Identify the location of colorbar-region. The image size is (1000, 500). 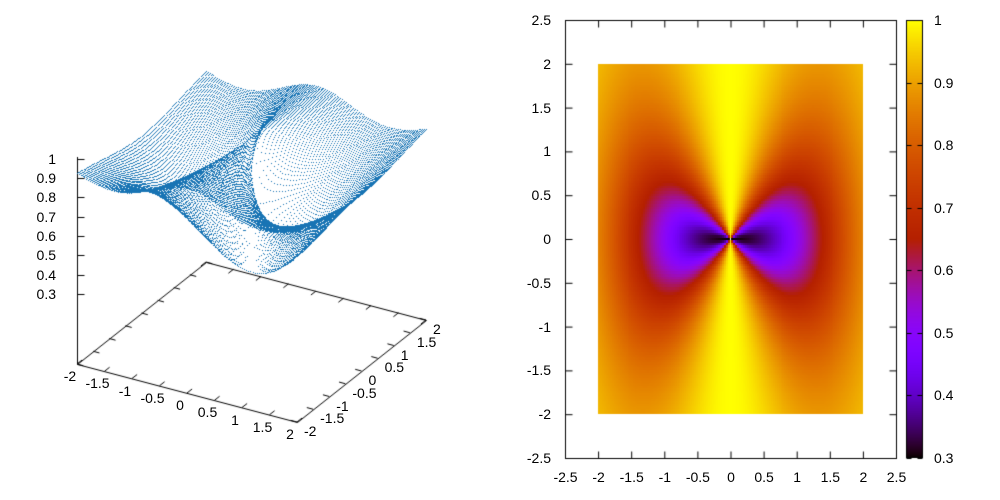
(914, 239).